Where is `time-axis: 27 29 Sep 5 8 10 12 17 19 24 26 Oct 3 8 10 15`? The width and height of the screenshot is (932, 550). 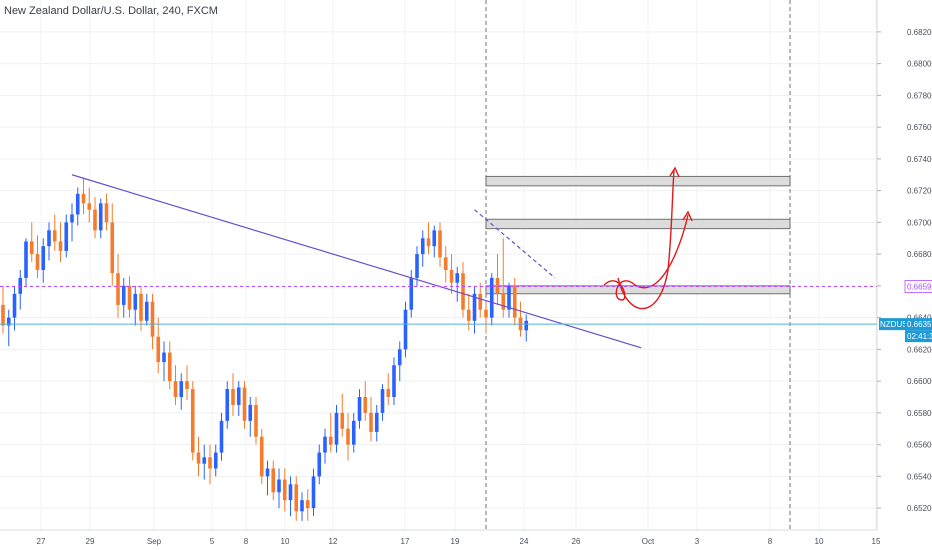 time-axis: 27 29 Sep 5 8 10 12 17 19 24 26 Oct 3 8 10 15 is located at coordinates (440, 537).